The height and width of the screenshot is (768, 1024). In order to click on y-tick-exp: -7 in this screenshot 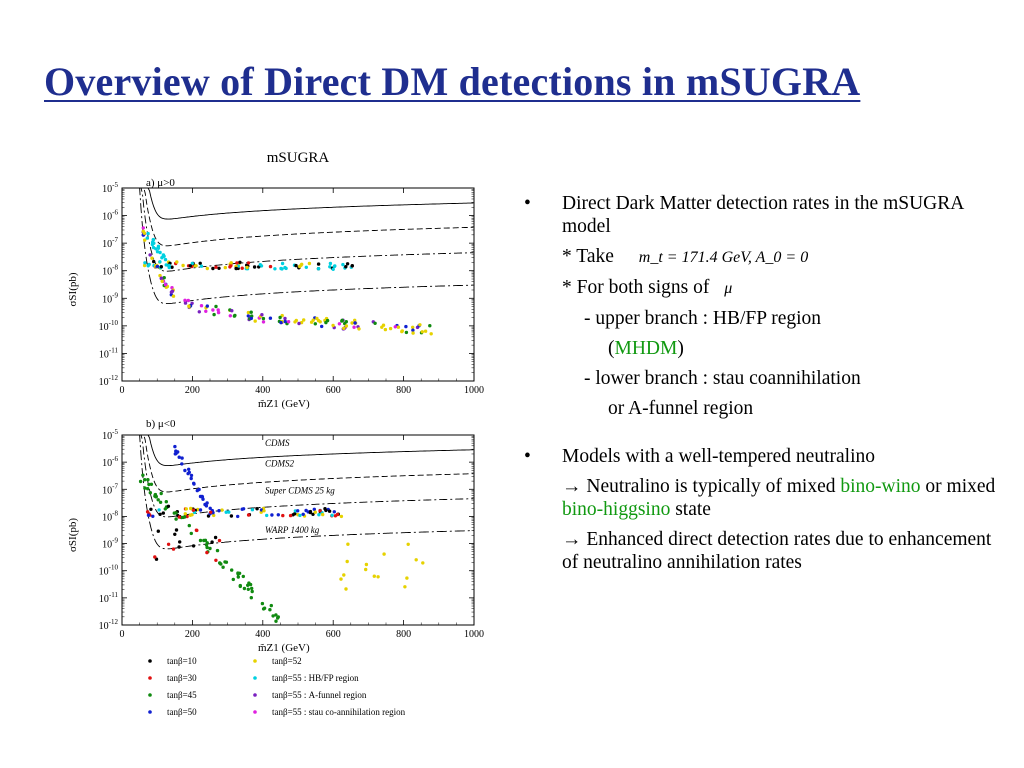, I will do `click(115, 240)`.